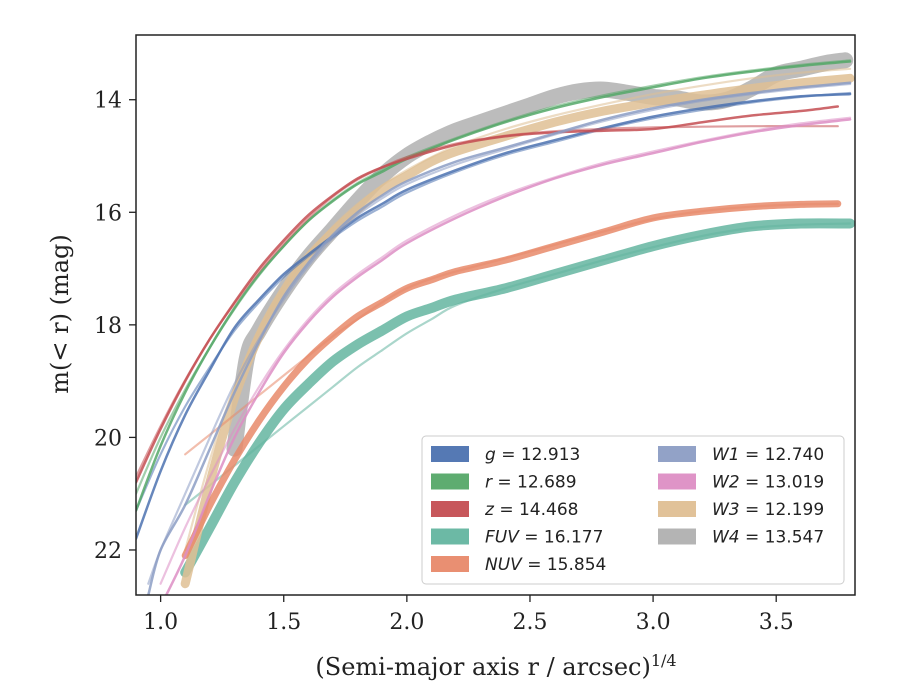 This screenshot has width=900, height=700. What do you see at coordinates (545, 565) in the screenshot?
I see `legend-label: NUV = 15.854` at bounding box center [545, 565].